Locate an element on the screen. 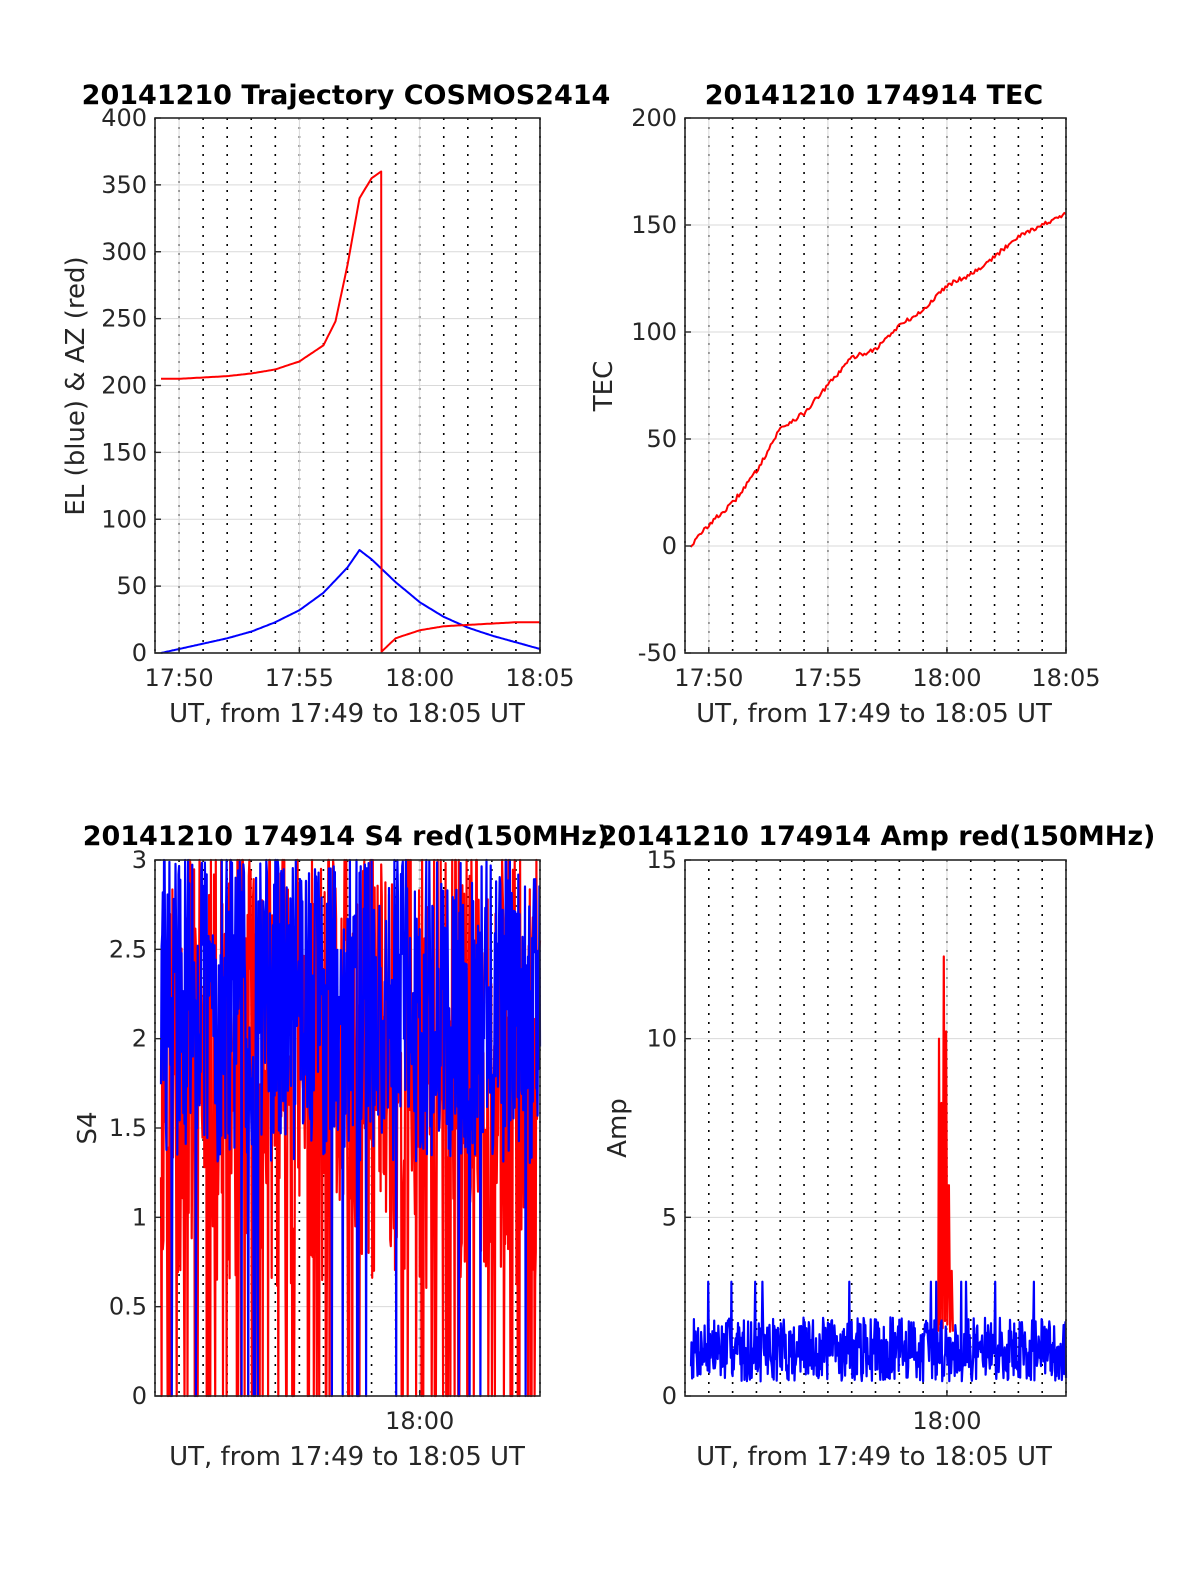 The height and width of the screenshot is (1579, 1200). tec-axes-box is located at coordinates (875, 385).